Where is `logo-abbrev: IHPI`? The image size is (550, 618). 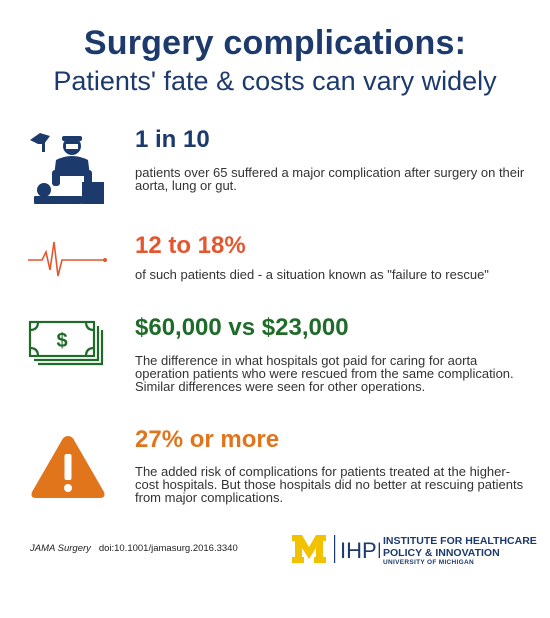 logo-abbrev: IHPI is located at coordinates (360, 550).